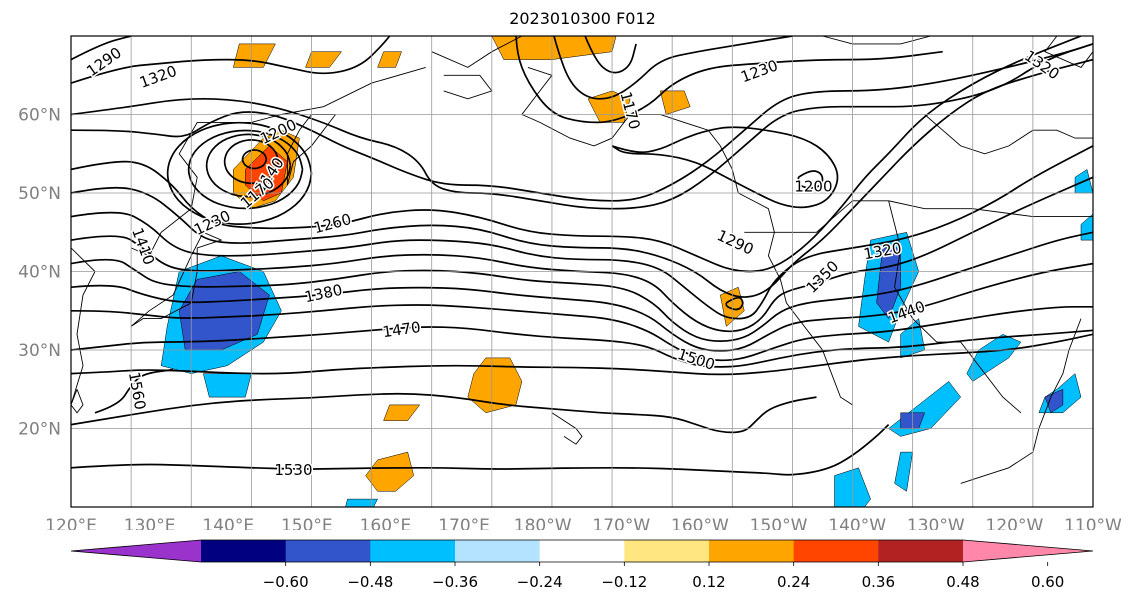 This screenshot has width=1139, height=601. What do you see at coordinates (323, 294) in the screenshot?
I see `contour-label: 1380` at bounding box center [323, 294].